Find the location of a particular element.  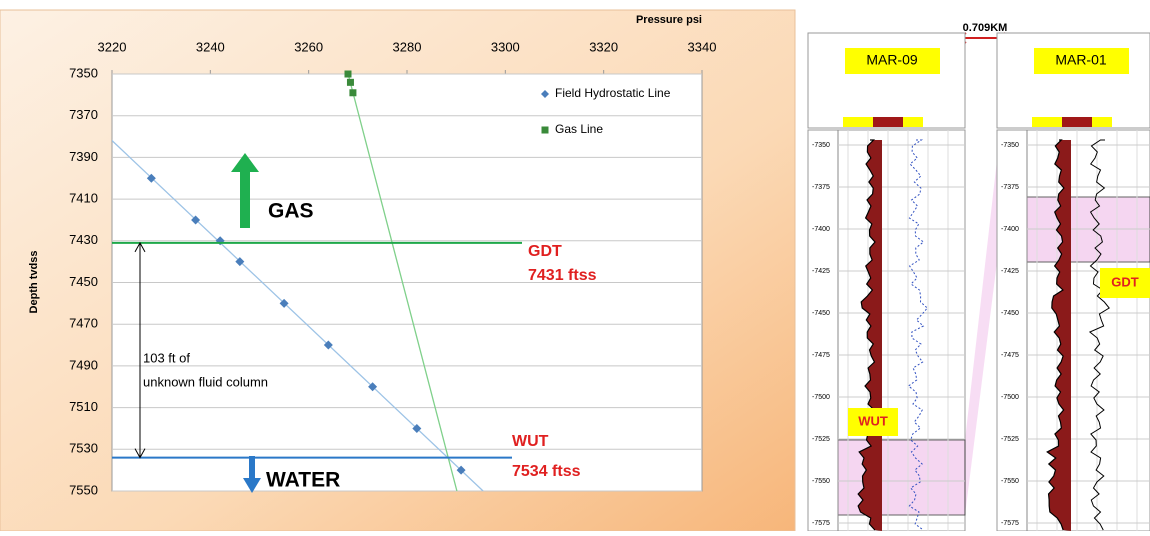

y-tick-label: 7410 is located at coordinates (83, 198).